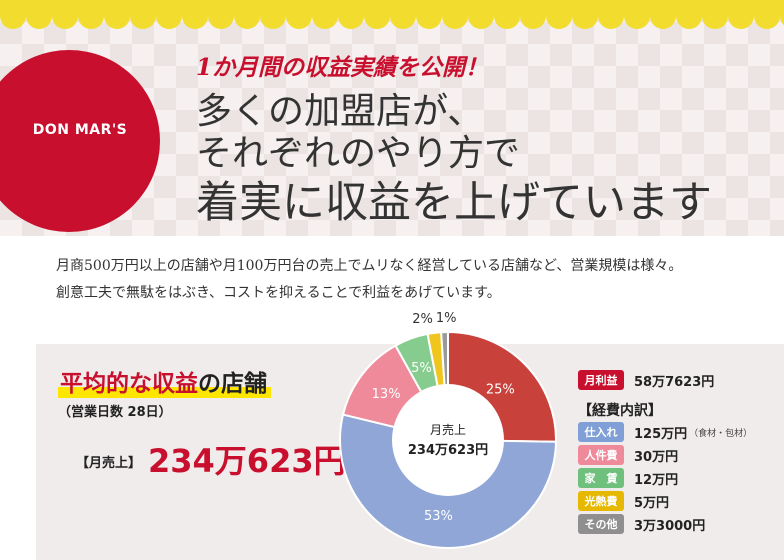 This screenshot has width=784, height=560. I want to click on legend-item-yachin: 家 賃 12万円, so click(628, 478).